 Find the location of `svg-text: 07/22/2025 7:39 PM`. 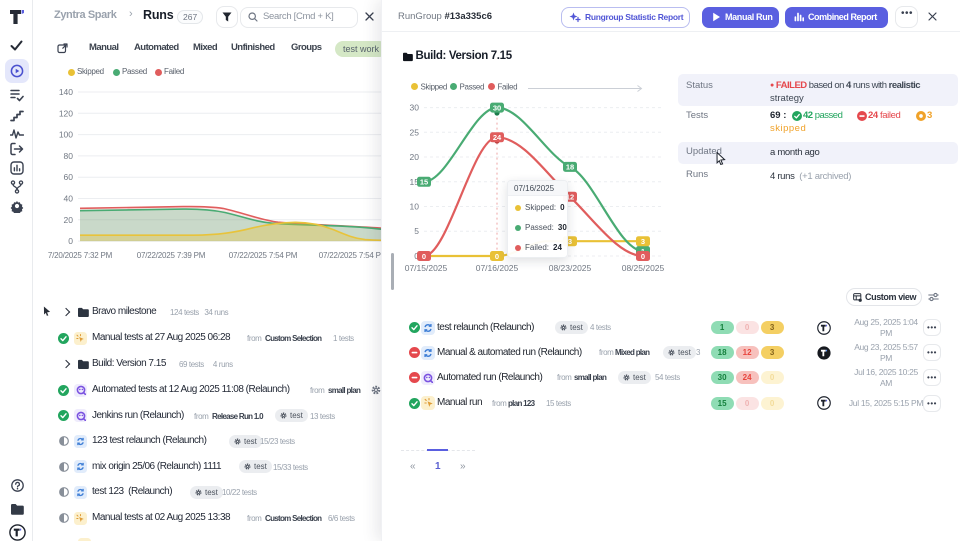

svg-text: 07/22/2025 7:39 PM is located at coordinates (171, 255).